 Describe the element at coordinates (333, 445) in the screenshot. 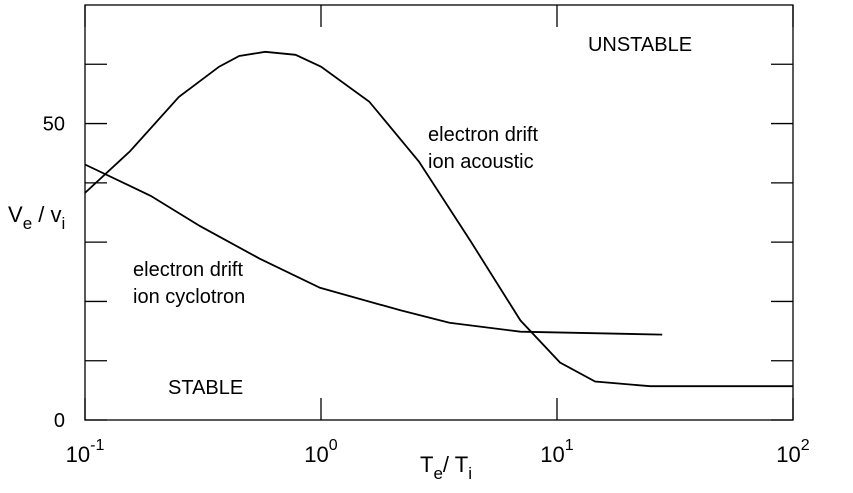

I see `x-tick-exponent: 0` at that location.